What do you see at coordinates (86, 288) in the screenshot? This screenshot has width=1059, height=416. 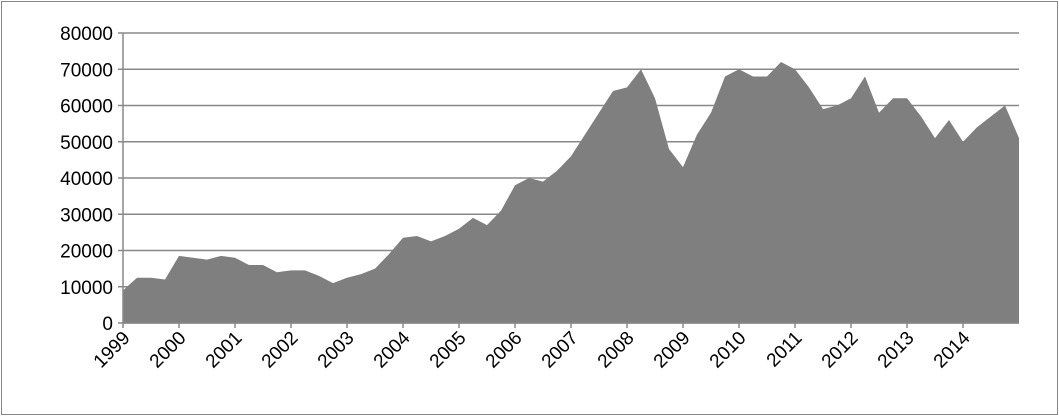 I see `y-tick-label: 10000` at bounding box center [86, 288].